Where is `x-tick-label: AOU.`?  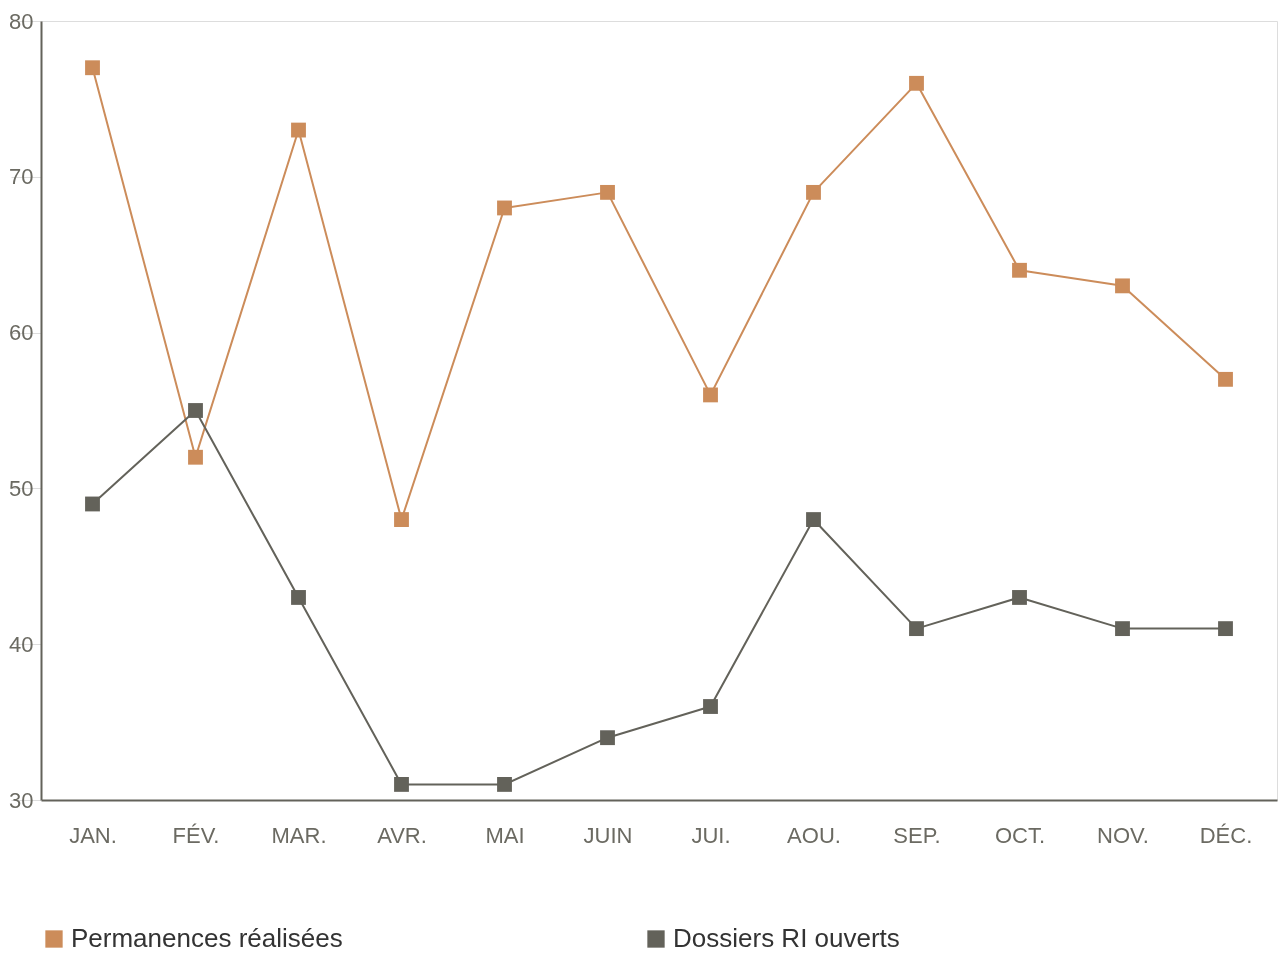
x-tick-label: AOU. is located at coordinates (814, 835).